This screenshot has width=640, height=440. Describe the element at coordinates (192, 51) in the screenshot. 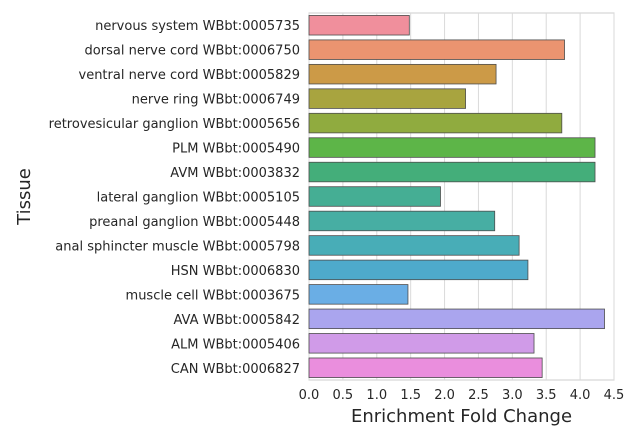

I see `category-label: dorsal nerve cord WBbt:0006750` at that location.